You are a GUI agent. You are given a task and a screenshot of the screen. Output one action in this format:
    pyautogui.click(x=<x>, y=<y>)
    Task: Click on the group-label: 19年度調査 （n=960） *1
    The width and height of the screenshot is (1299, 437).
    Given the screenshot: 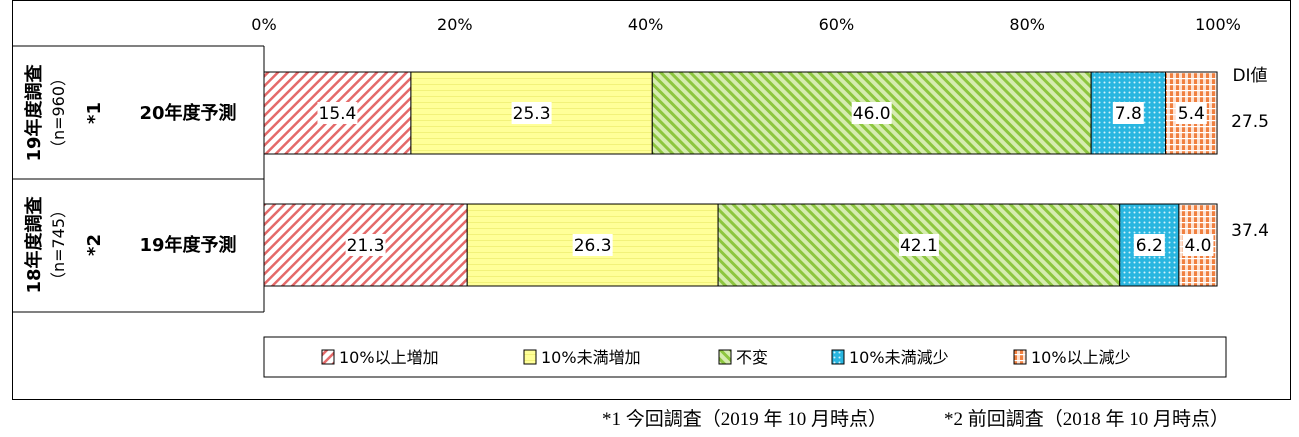 What is the action you would take?
    pyautogui.click(x=64, y=112)
    